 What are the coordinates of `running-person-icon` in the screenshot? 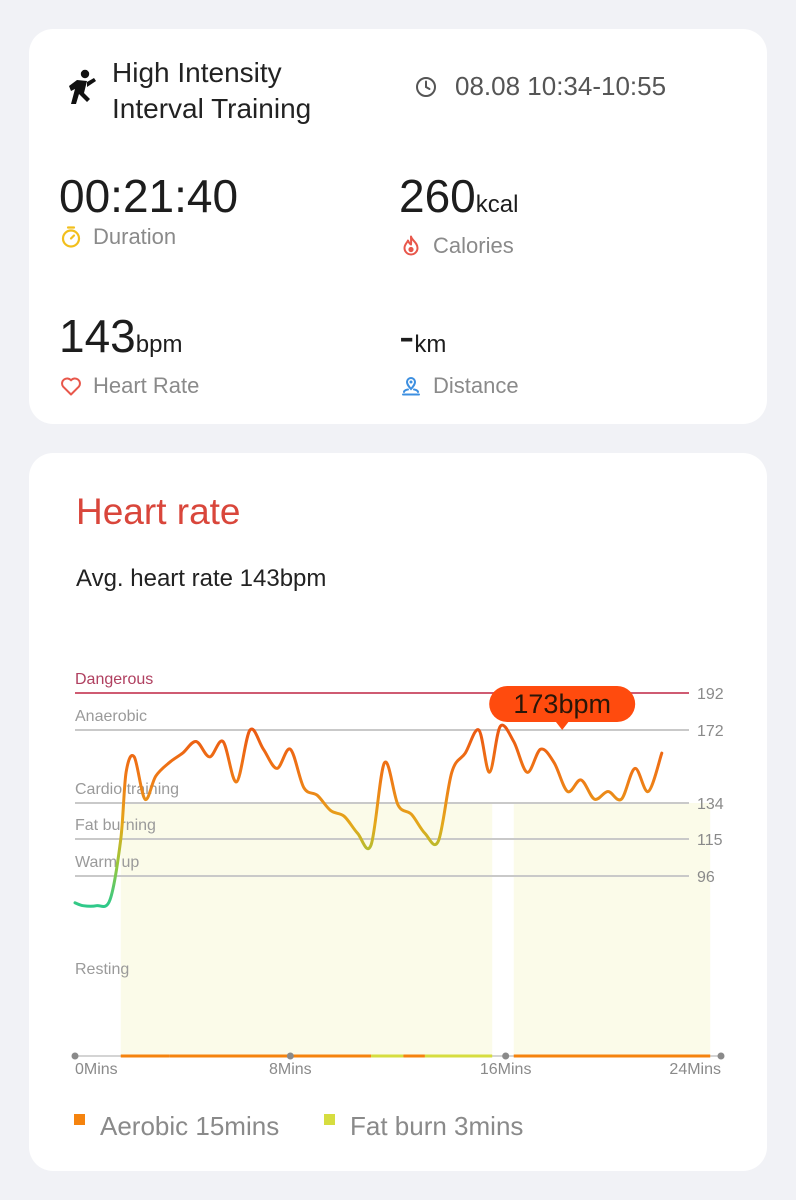 It's located at (82, 86).